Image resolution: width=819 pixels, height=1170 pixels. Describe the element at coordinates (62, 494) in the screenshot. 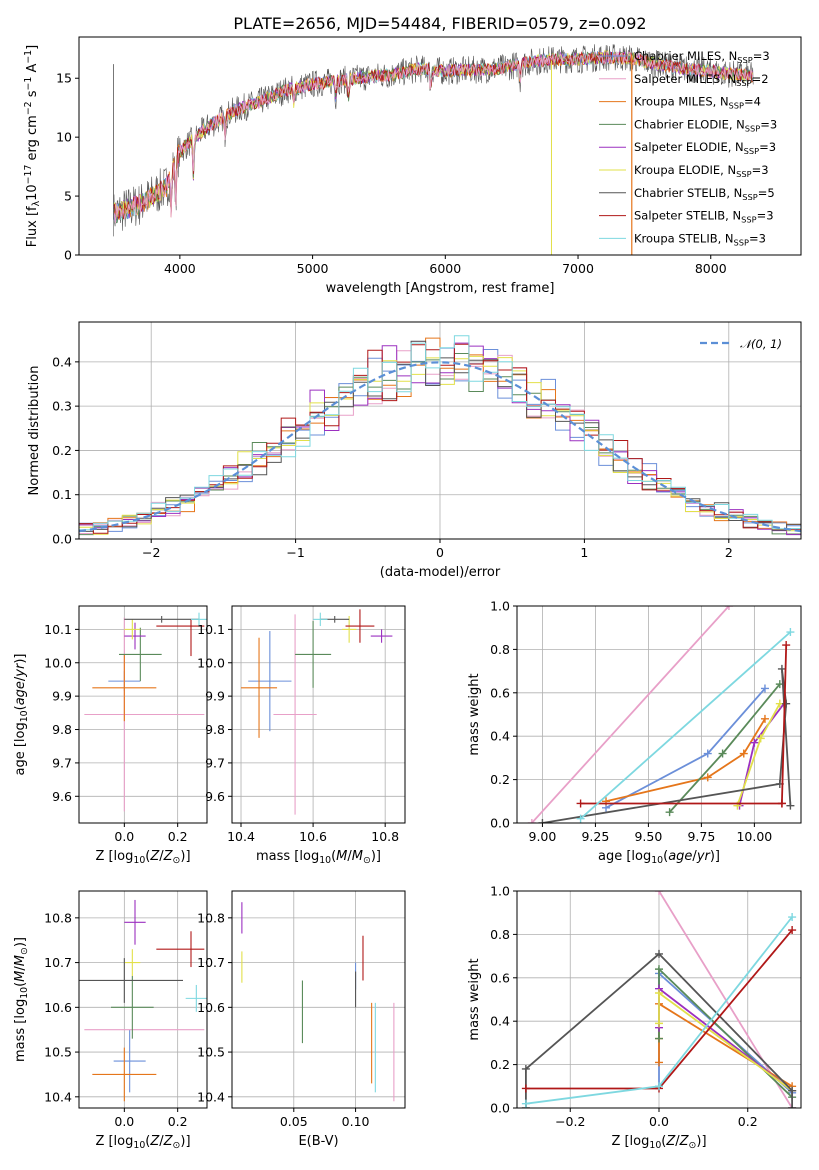

I see `y-tick-label: 0.1` at that location.